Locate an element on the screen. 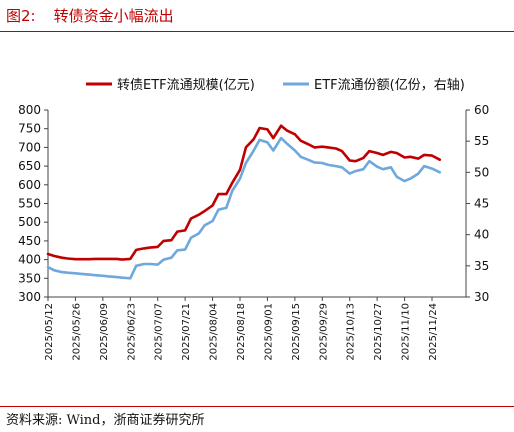  x-tick-label: 2025/08/18 is located at coordinates (241, 332).